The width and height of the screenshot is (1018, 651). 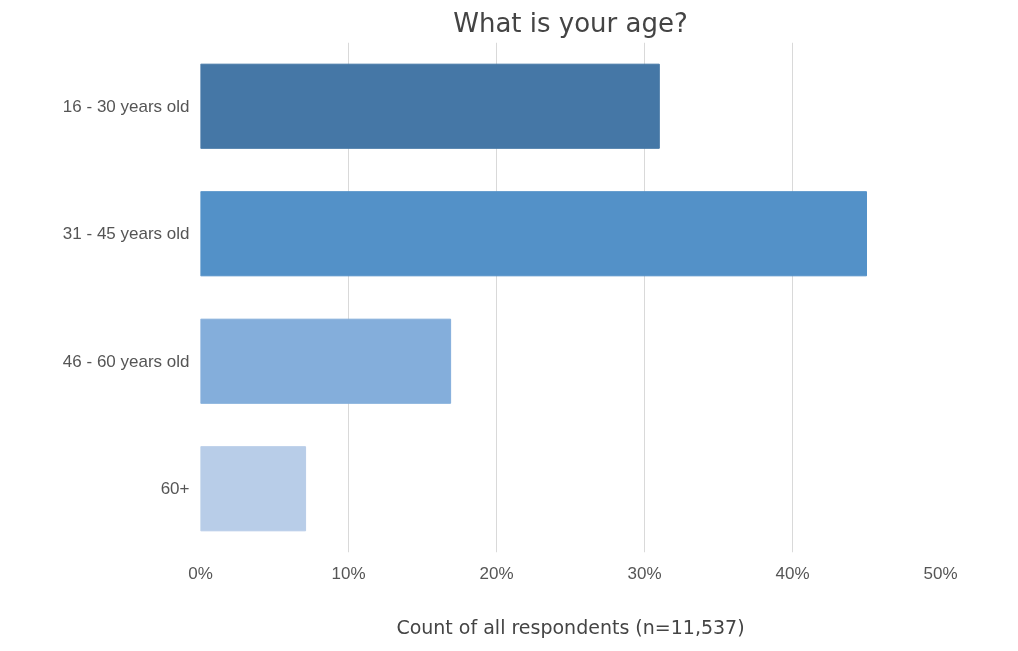 I want to click on y-tick-label: 60+, so click(x=175, y=489).